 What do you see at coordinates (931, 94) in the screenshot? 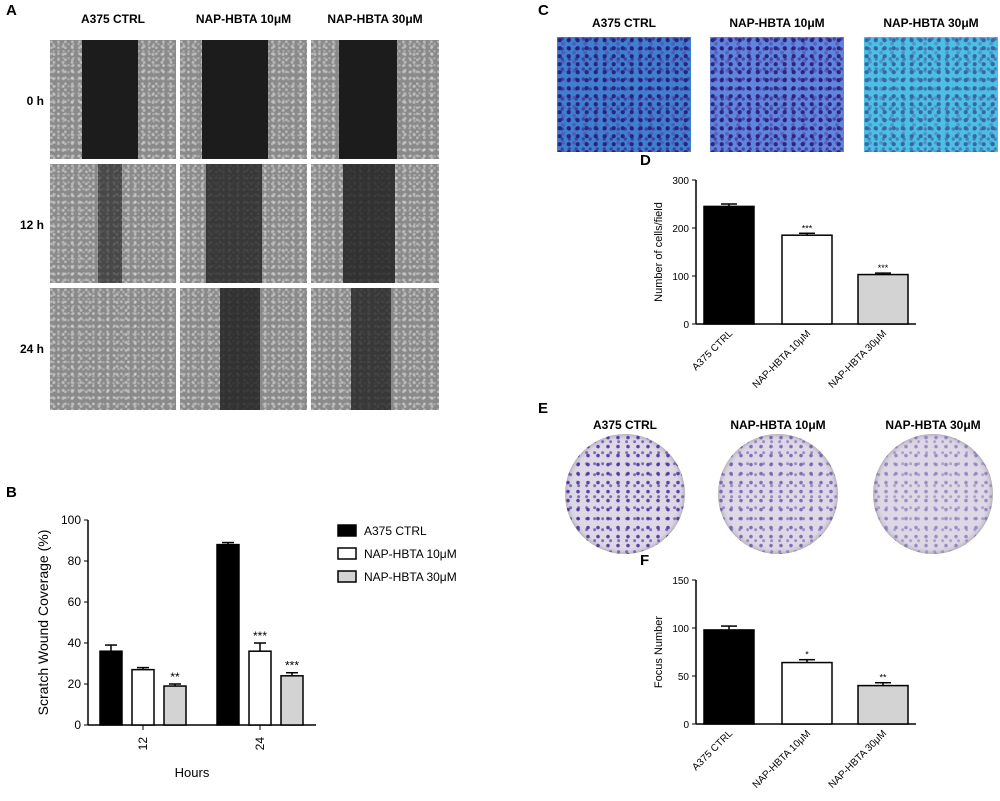
I see `transwell-image-nap30` at bounding box center [931, 94].